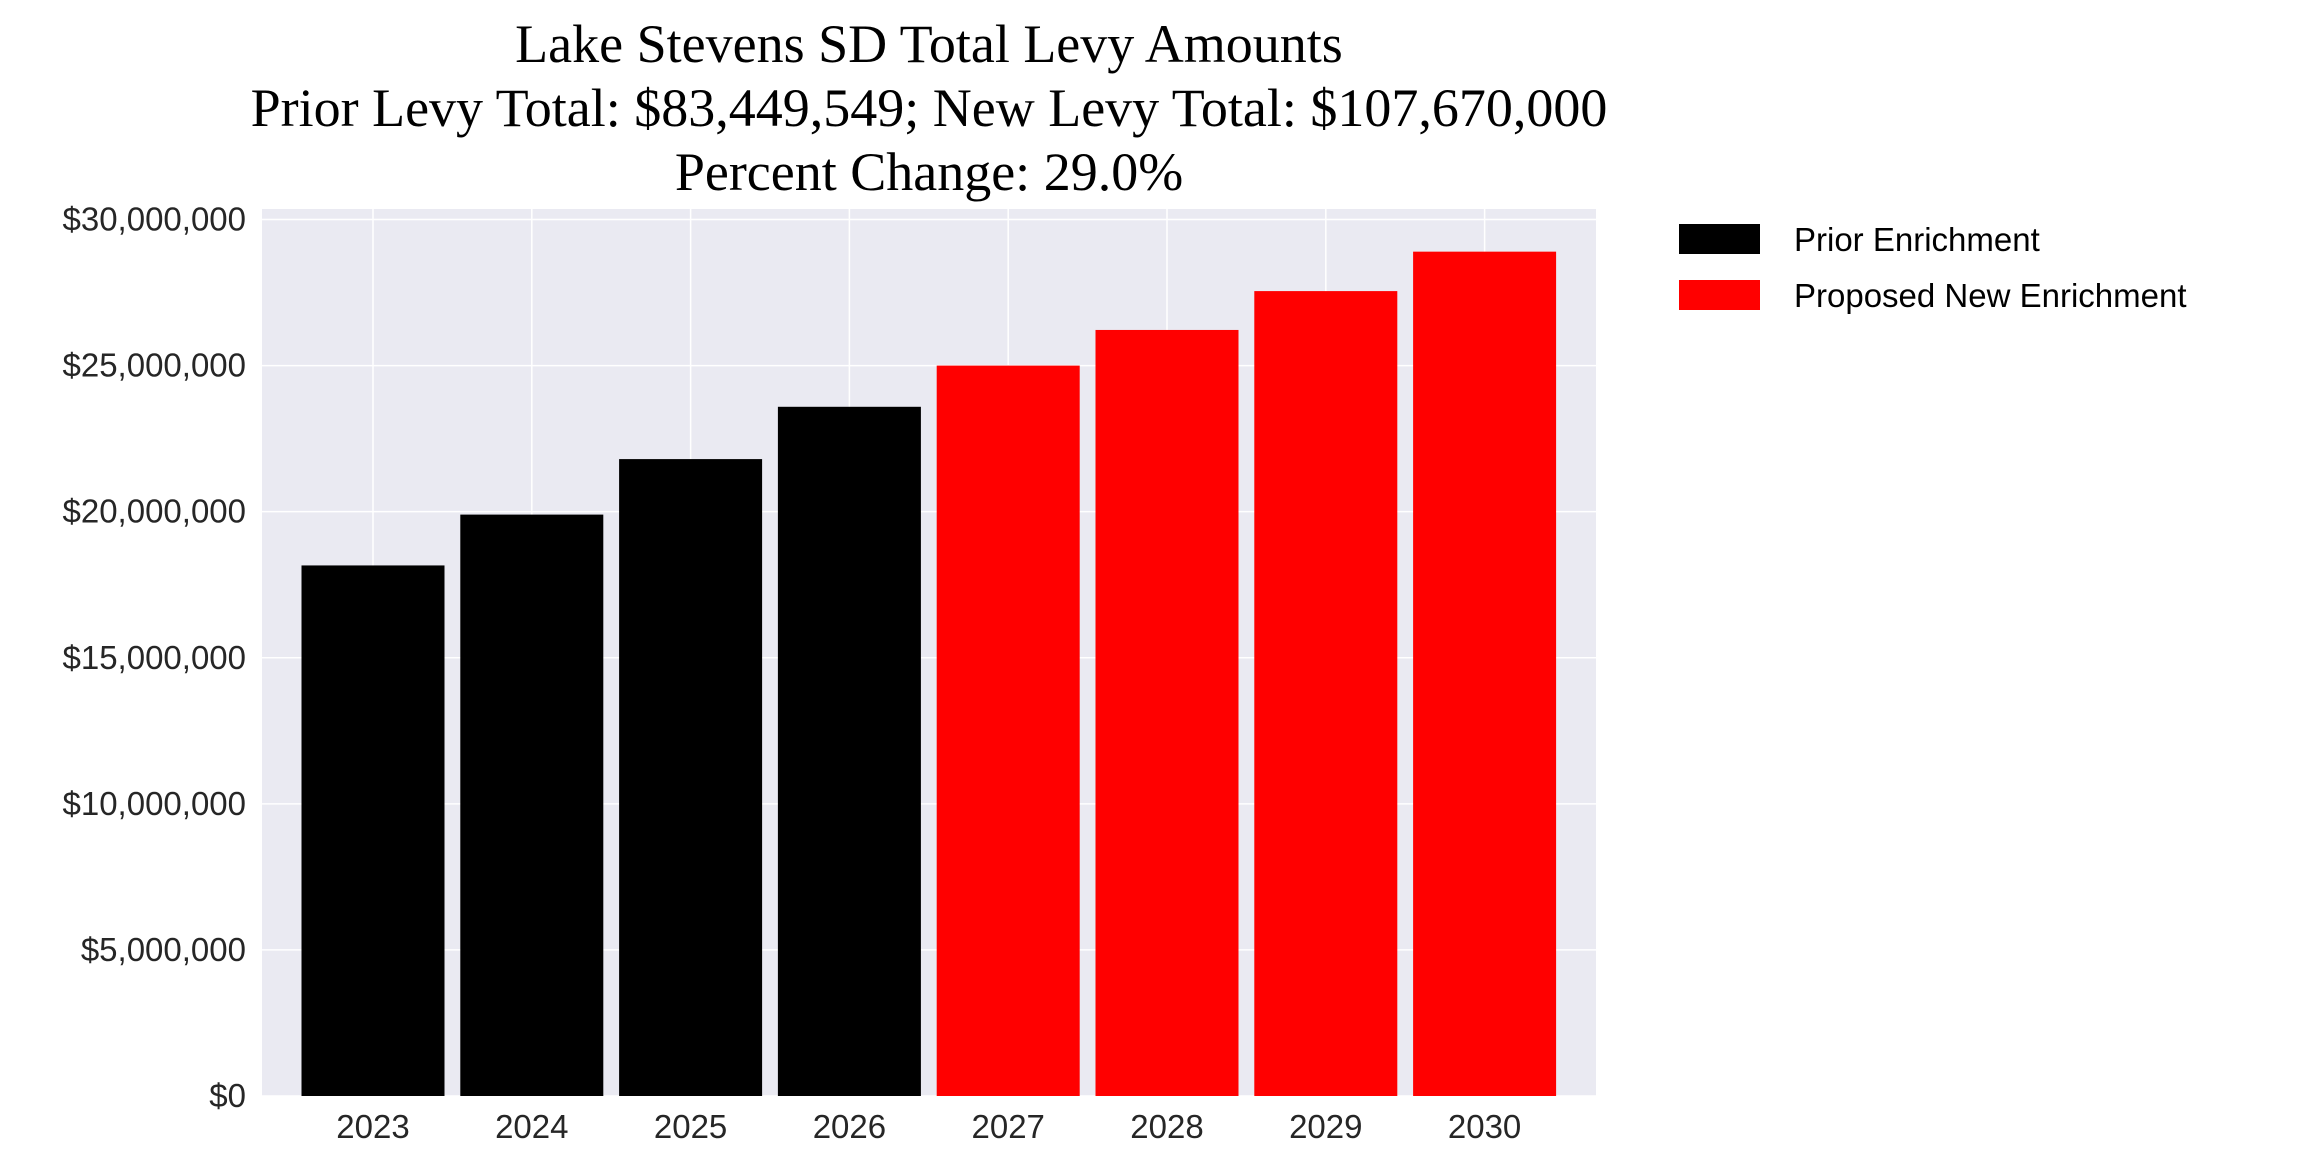 The image size is (2304, 1152). What do you see at coordinates (1990, 295) in the screenshot?
I see `legend-label-proposed: Proposed New Enrichment` at bounding box center [1990, 295].